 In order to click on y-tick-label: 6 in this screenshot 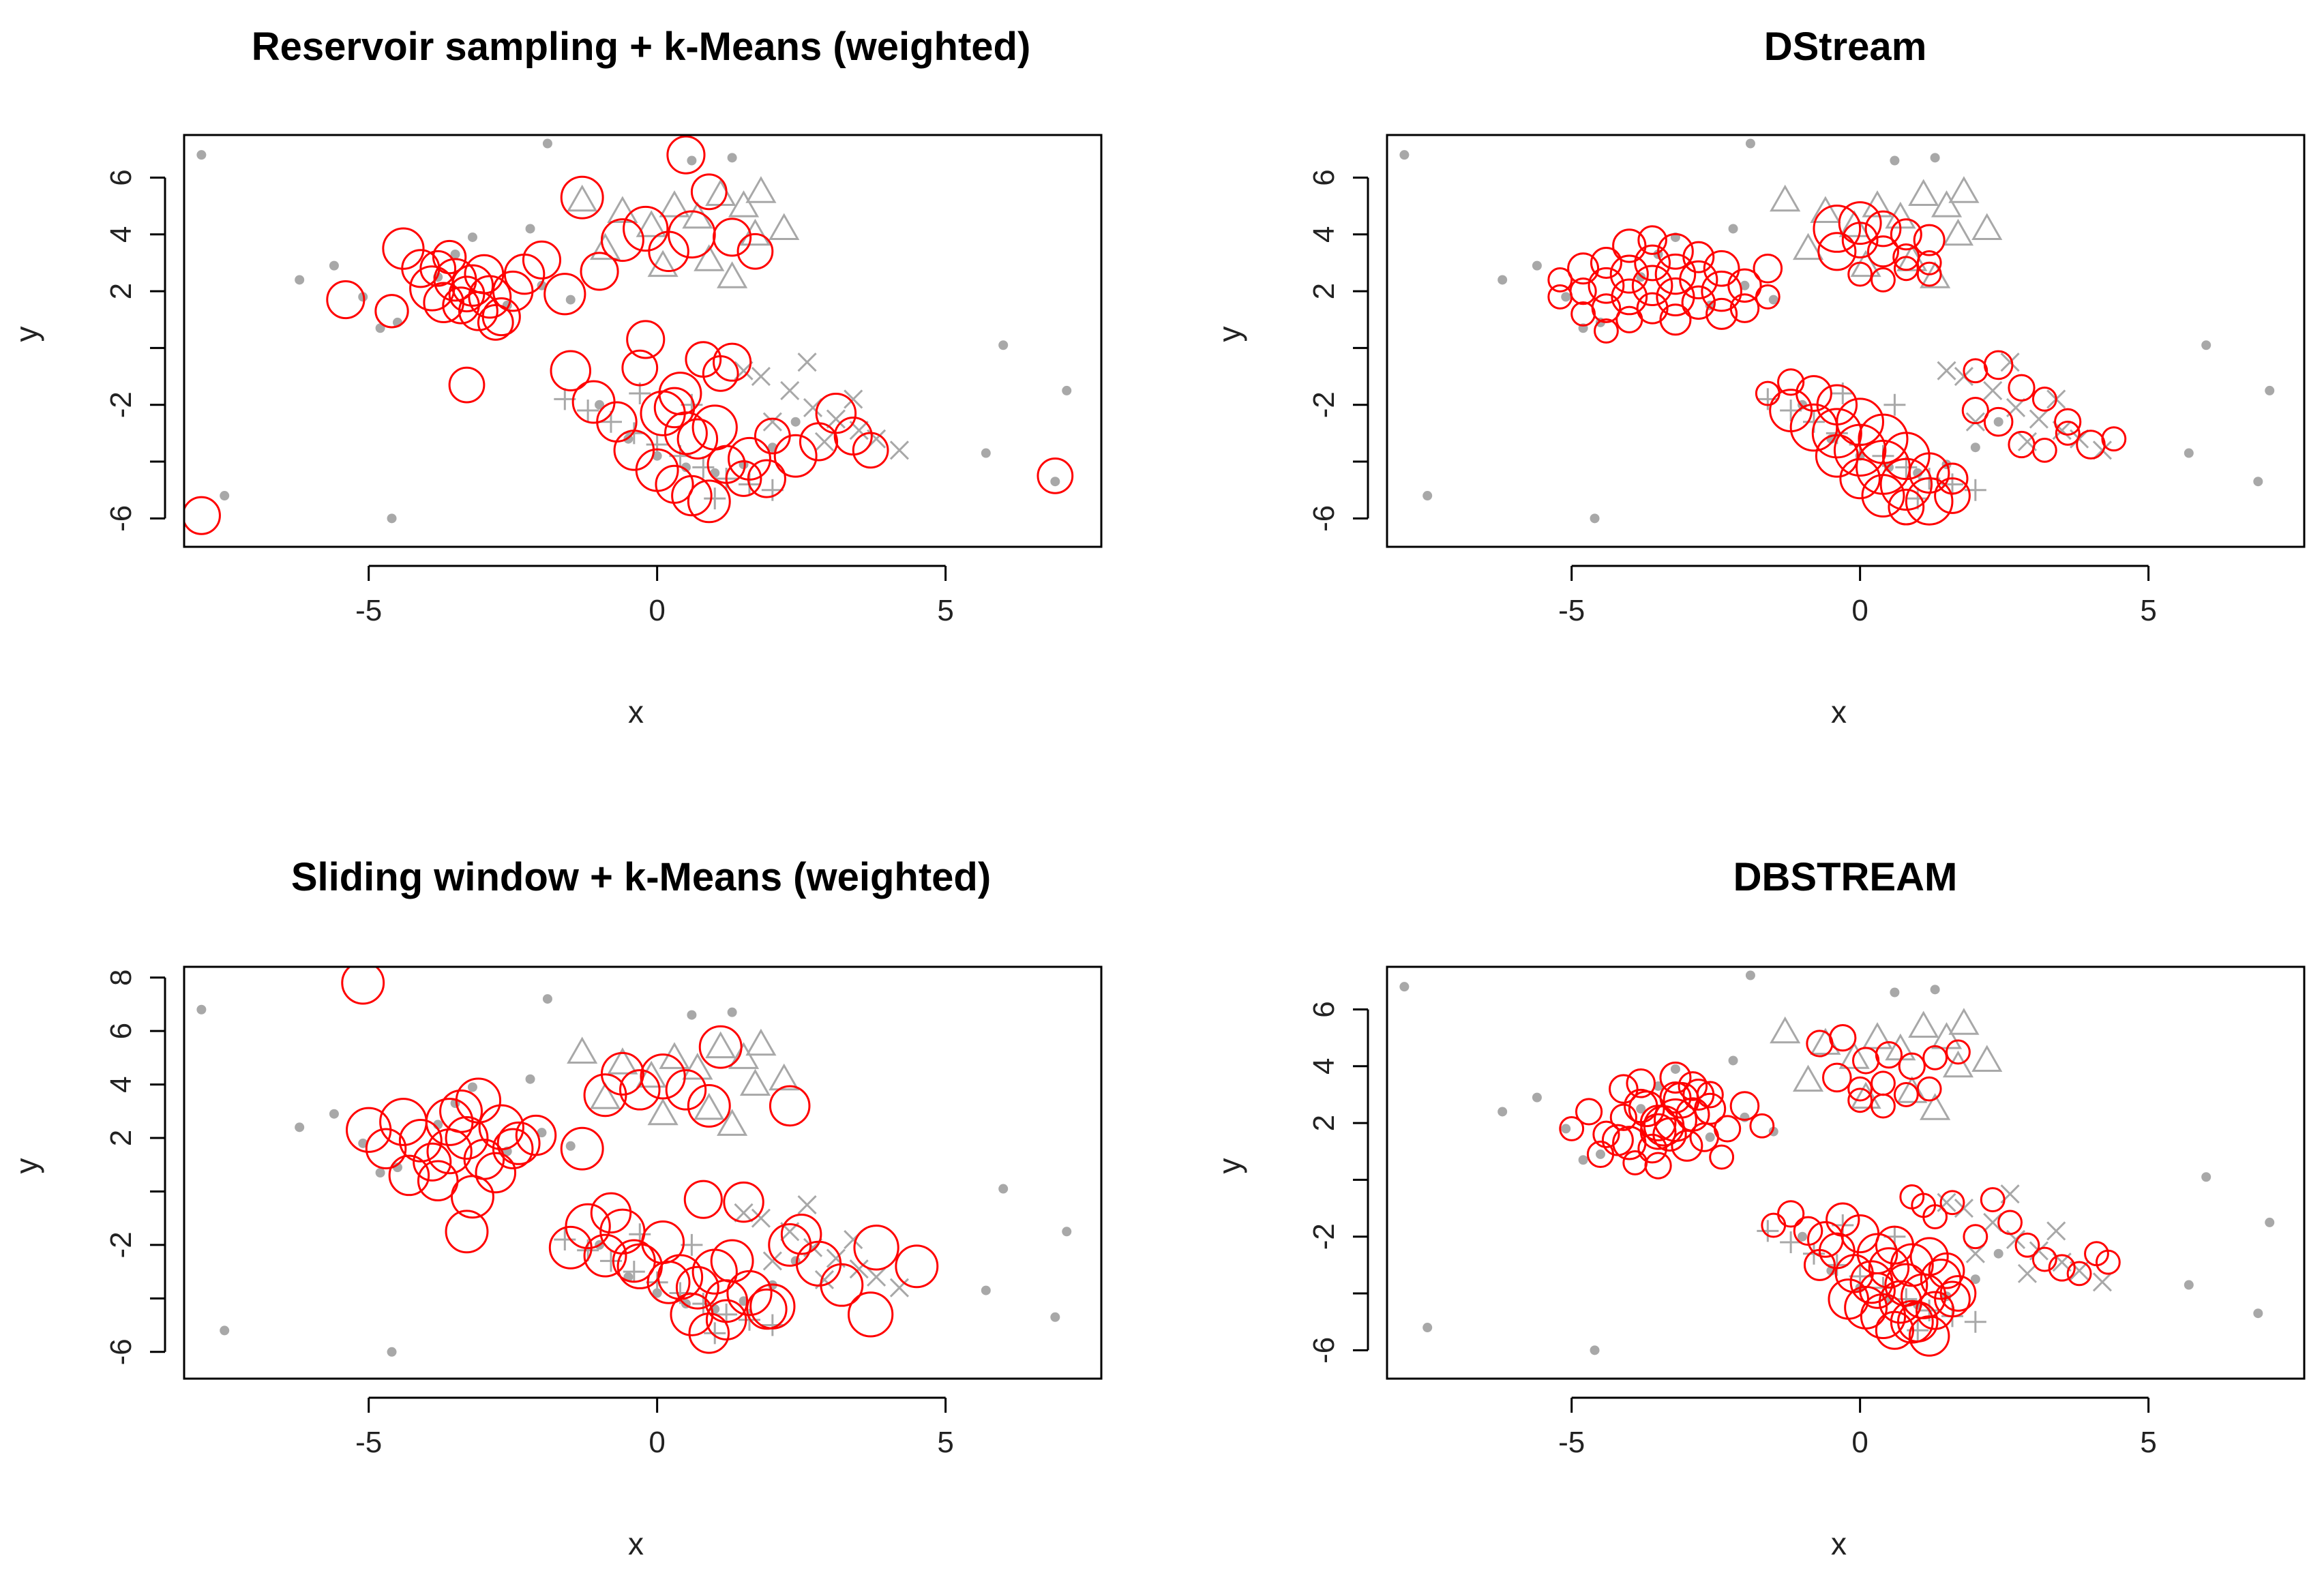, I will do `click(121, 177)`.